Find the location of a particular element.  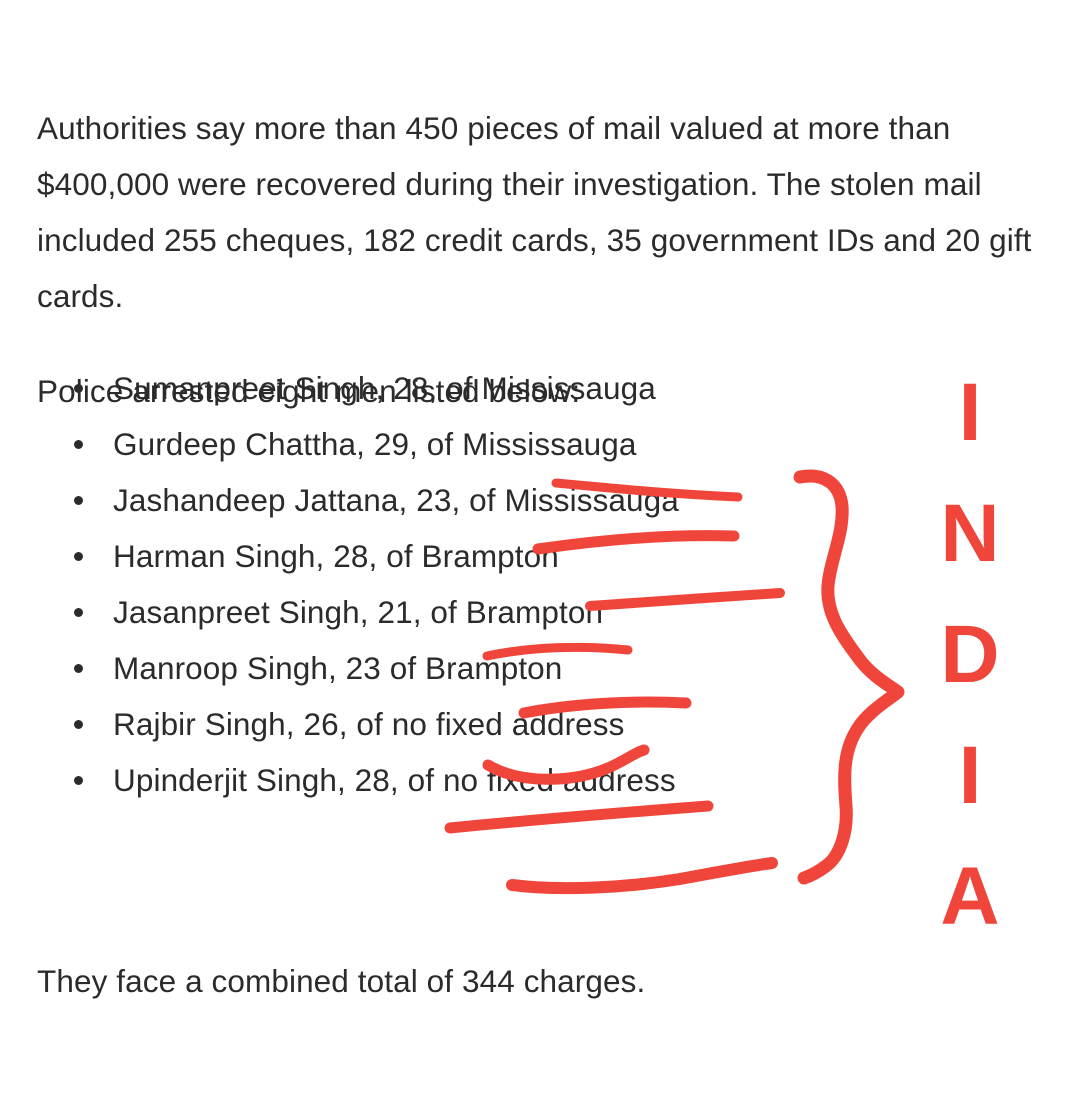

list-item-label: Gurdeep Chattha, 29, of Mississauga is located at coordinates (375, 444).